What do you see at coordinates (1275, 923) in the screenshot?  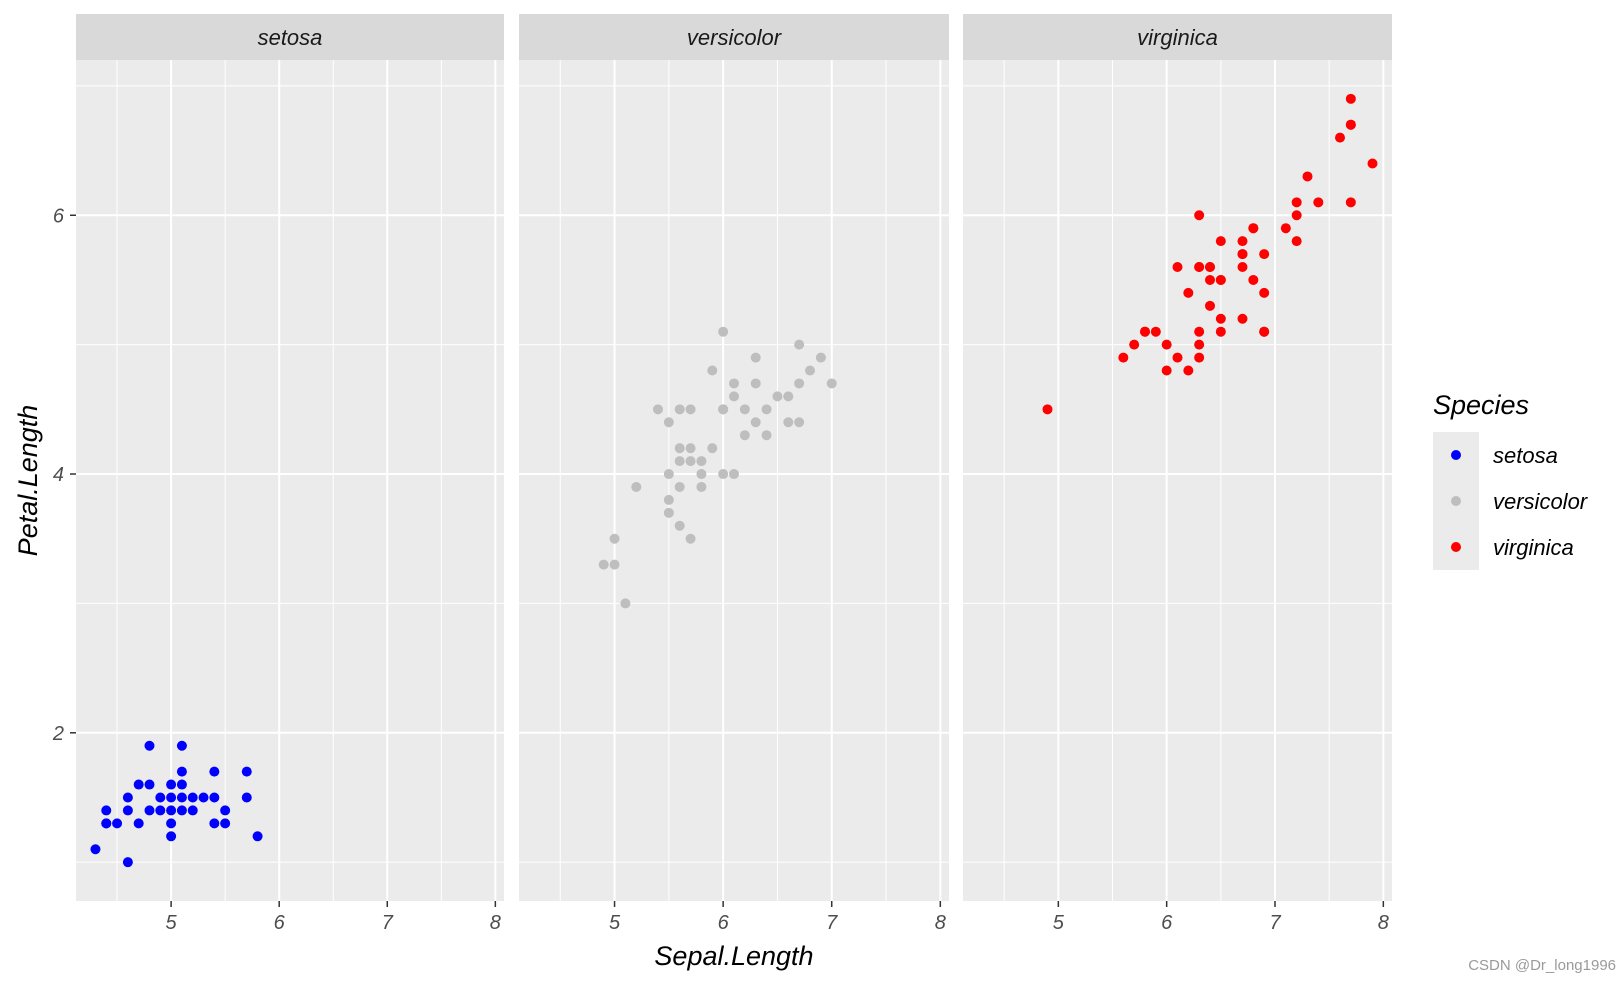 I see `x-tick-label: 7` at bounding box center [1275, 923].